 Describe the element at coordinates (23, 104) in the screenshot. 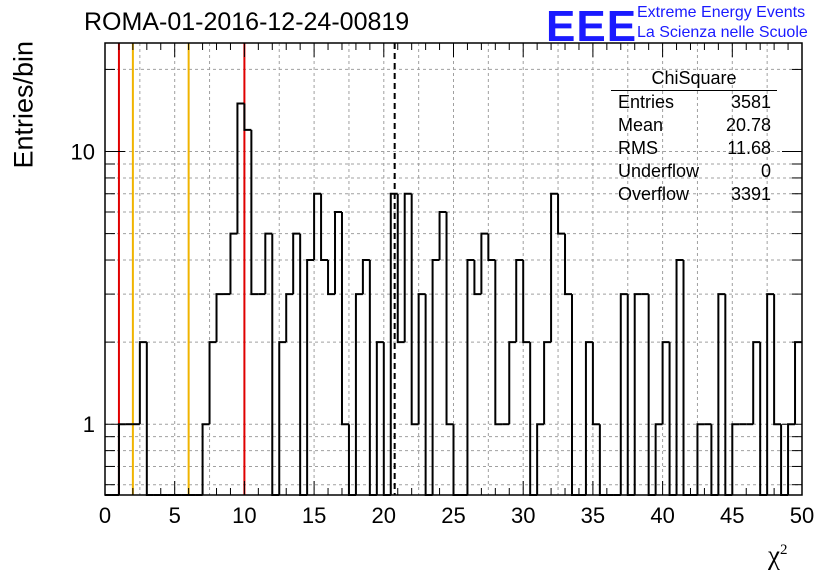

I see `y-axis-label: Entries/bin` at that location.